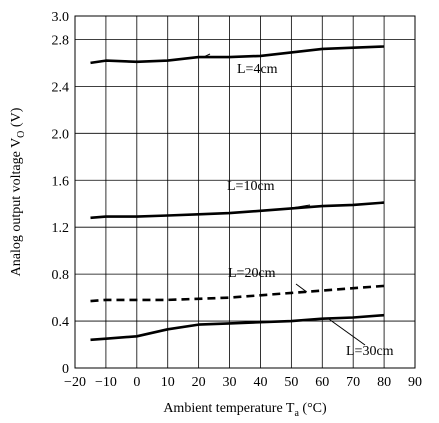  What do you see at coordinates (136, 382) in the screenshot?
I see `x-tick-label: 0` at bounding box center [136, 382].